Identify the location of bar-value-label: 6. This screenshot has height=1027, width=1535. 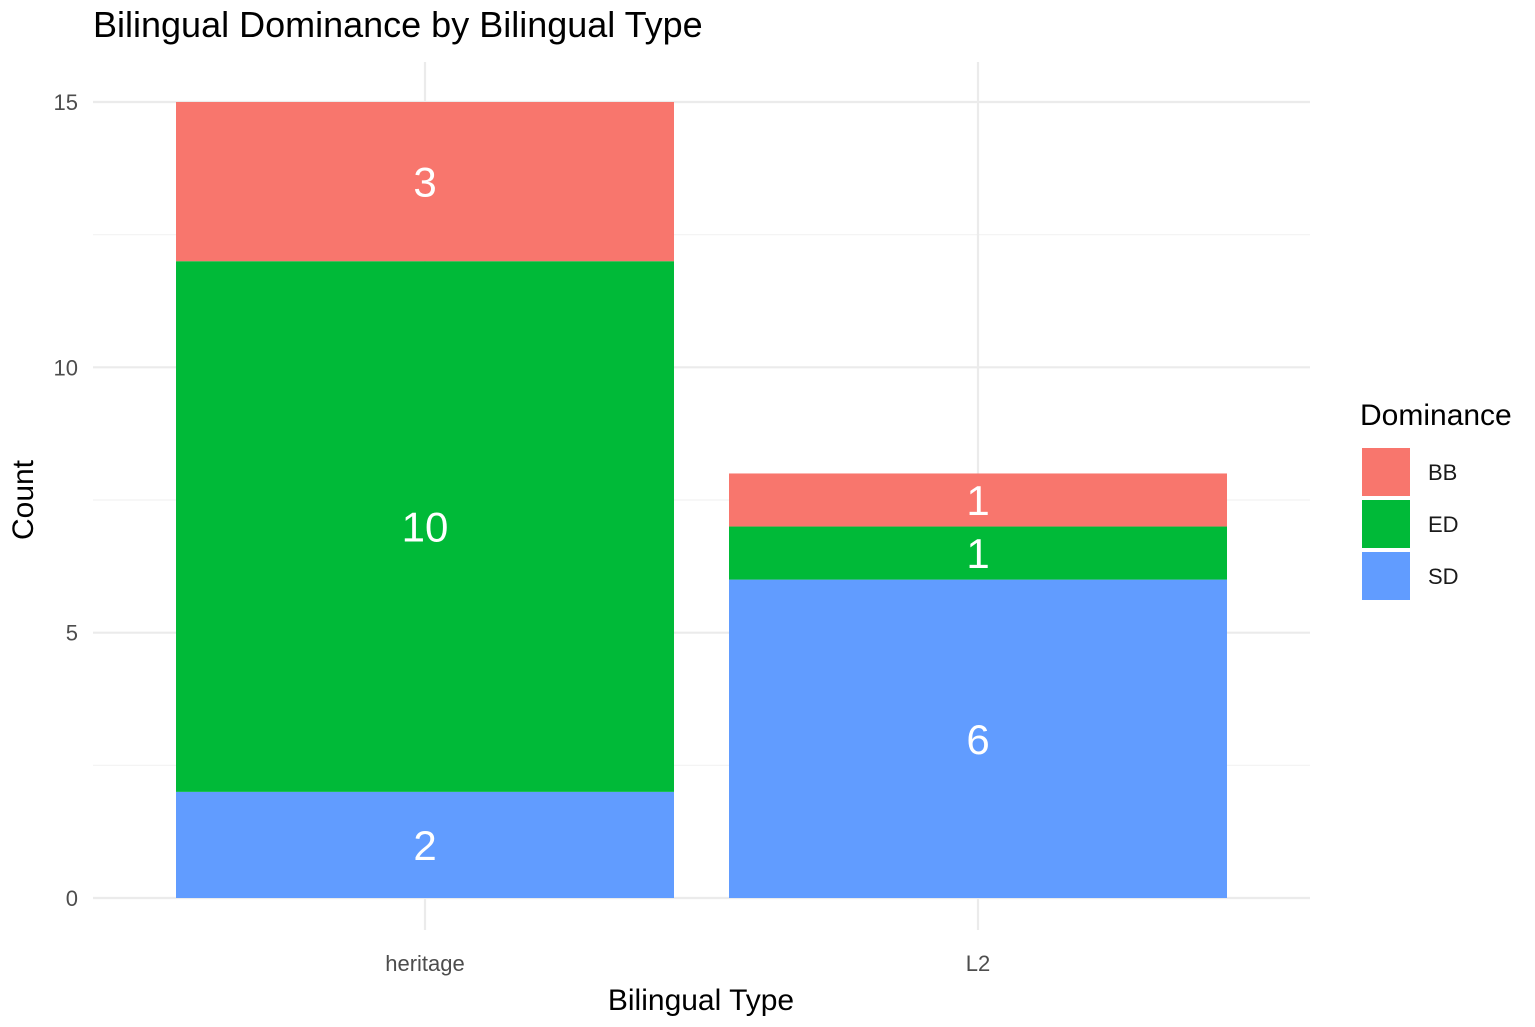
(977, 739).